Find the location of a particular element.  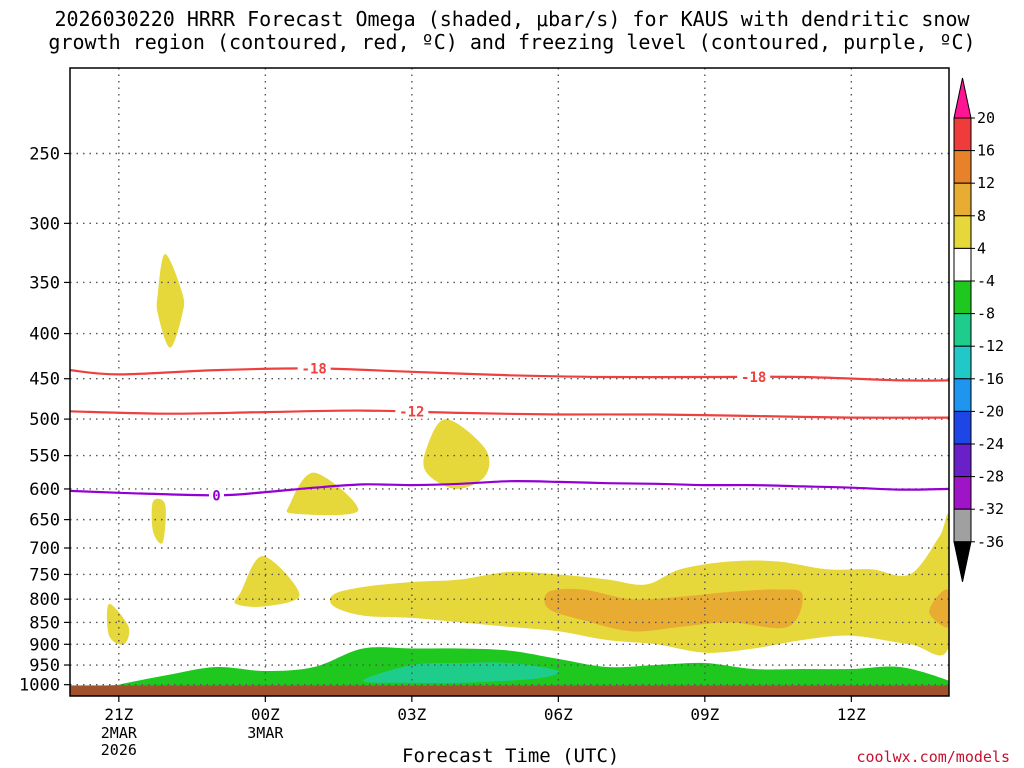

colorbar-label-6: -4 is located at coordinates (986, 281).